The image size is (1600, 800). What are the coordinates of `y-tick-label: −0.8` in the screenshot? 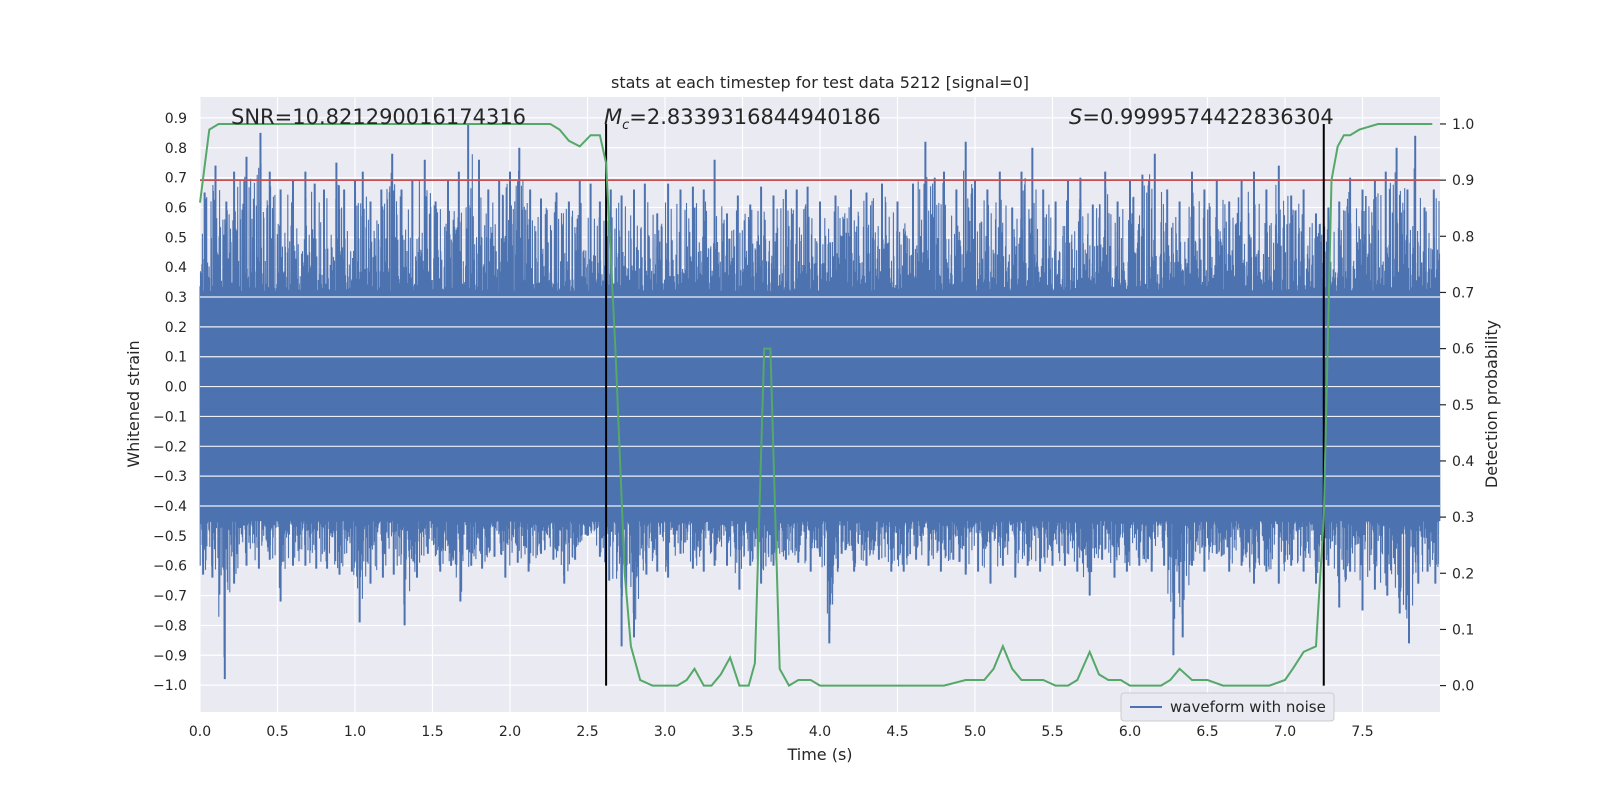 It's located at (170, 626).